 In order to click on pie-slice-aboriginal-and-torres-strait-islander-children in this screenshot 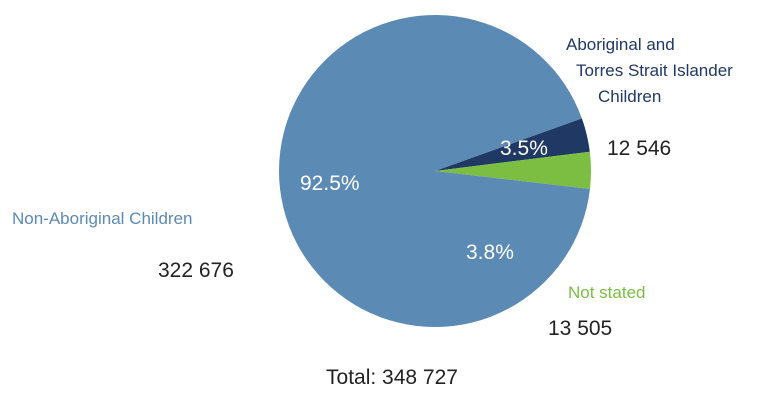, I will do `click(512, 144)`.